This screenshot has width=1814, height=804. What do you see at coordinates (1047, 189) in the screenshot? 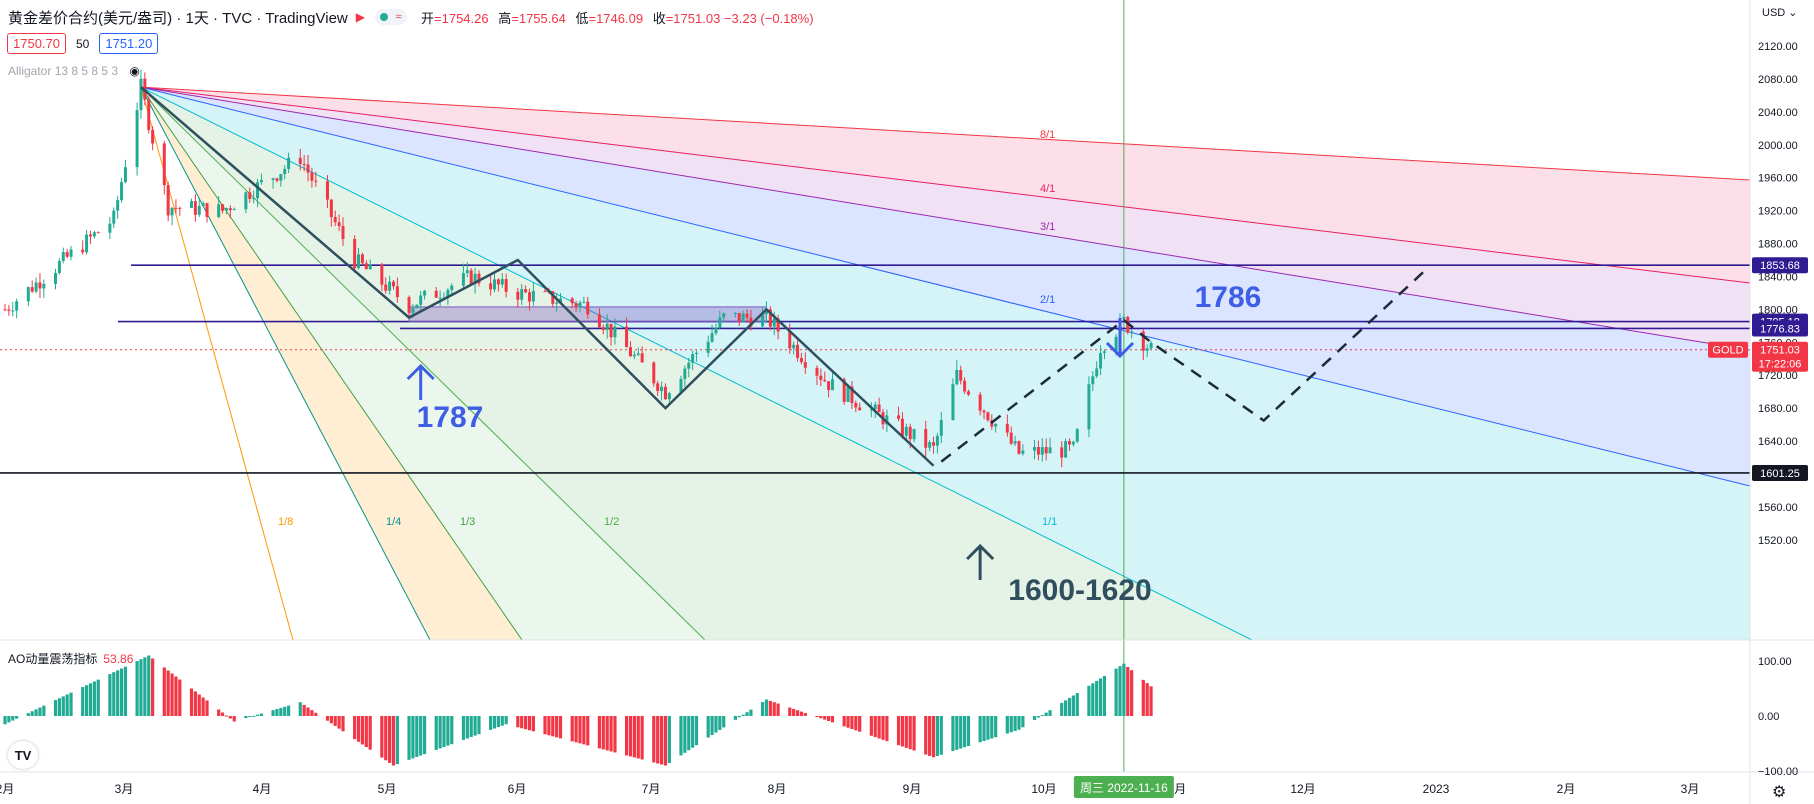
I see `fan-label: 4/1` at bounding box center [1047, 189].